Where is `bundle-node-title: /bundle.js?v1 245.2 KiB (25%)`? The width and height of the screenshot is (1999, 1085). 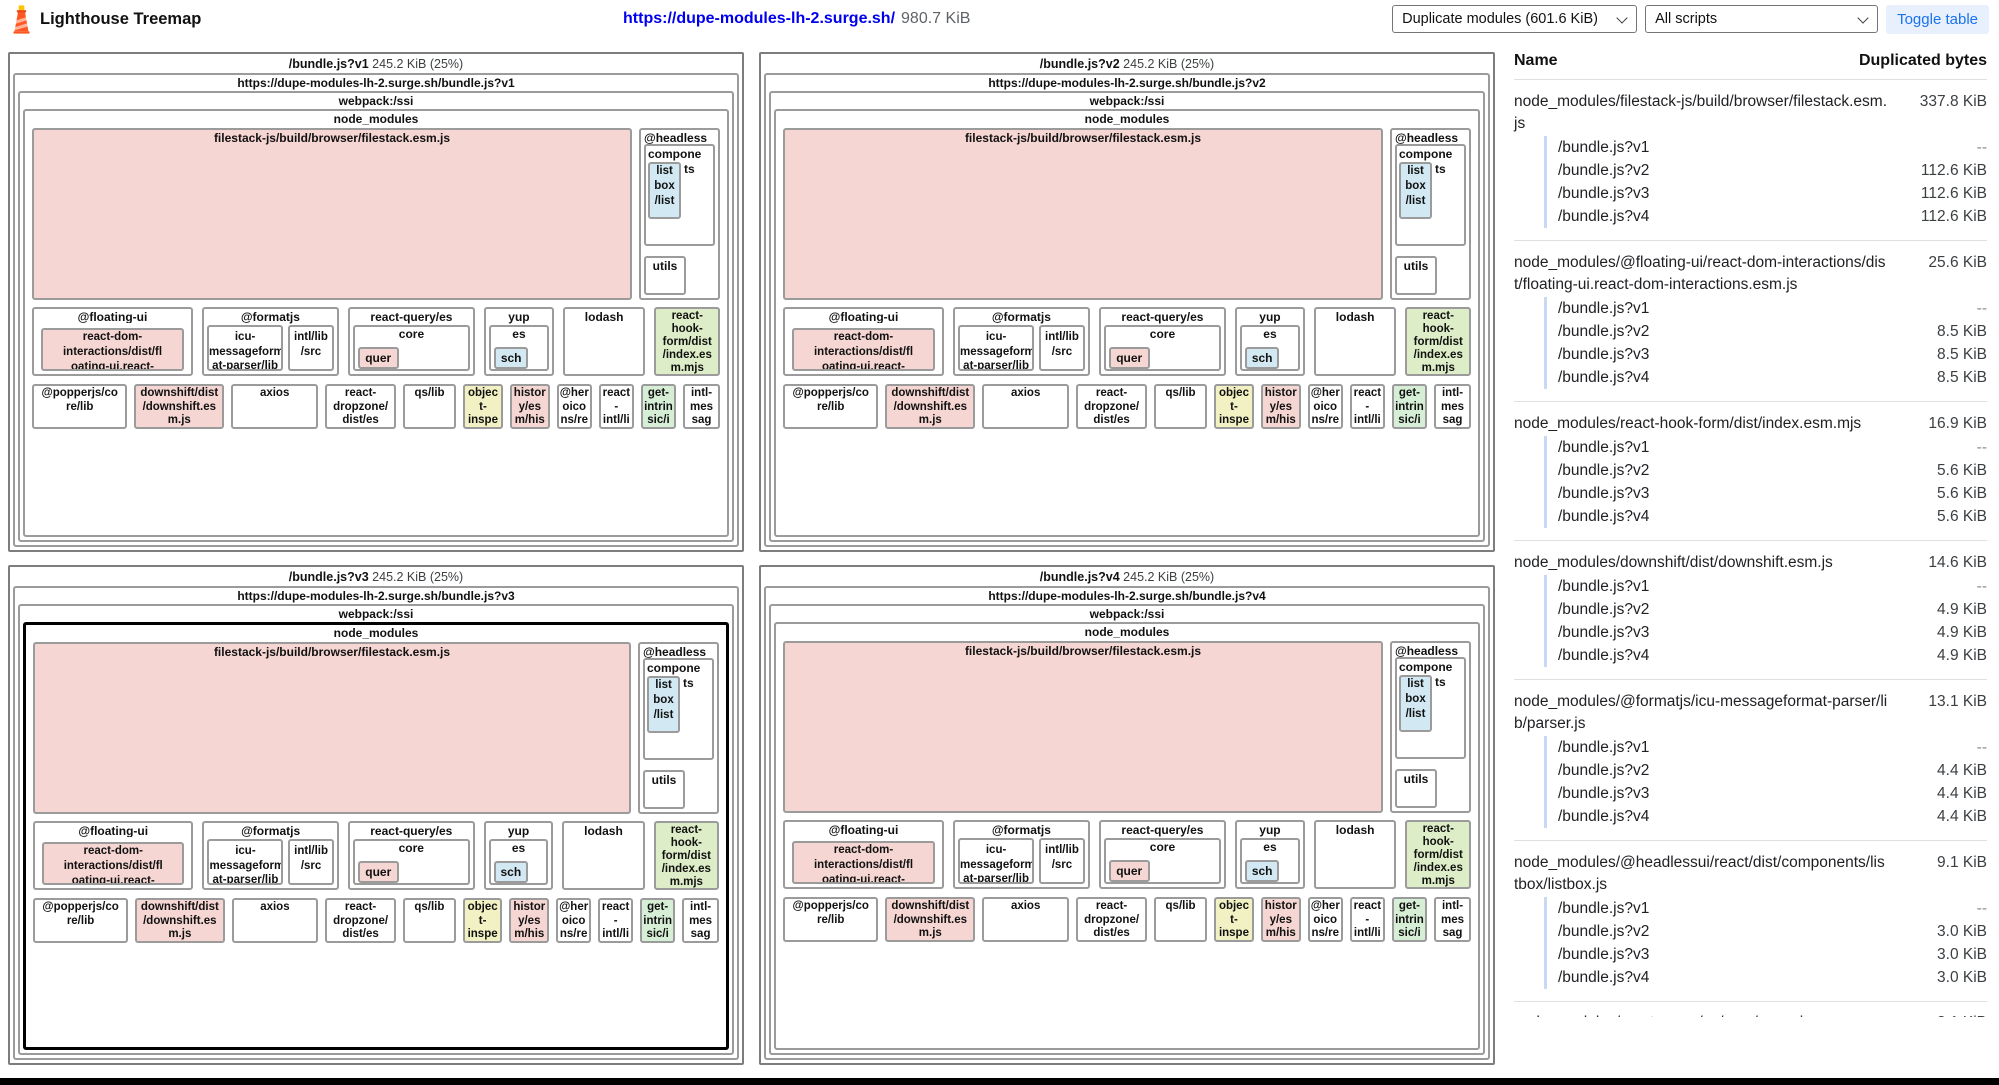
bundle-node-title: /bundle.js?v1 245.2 KiB (25%) is located at coordinates (376, 64).